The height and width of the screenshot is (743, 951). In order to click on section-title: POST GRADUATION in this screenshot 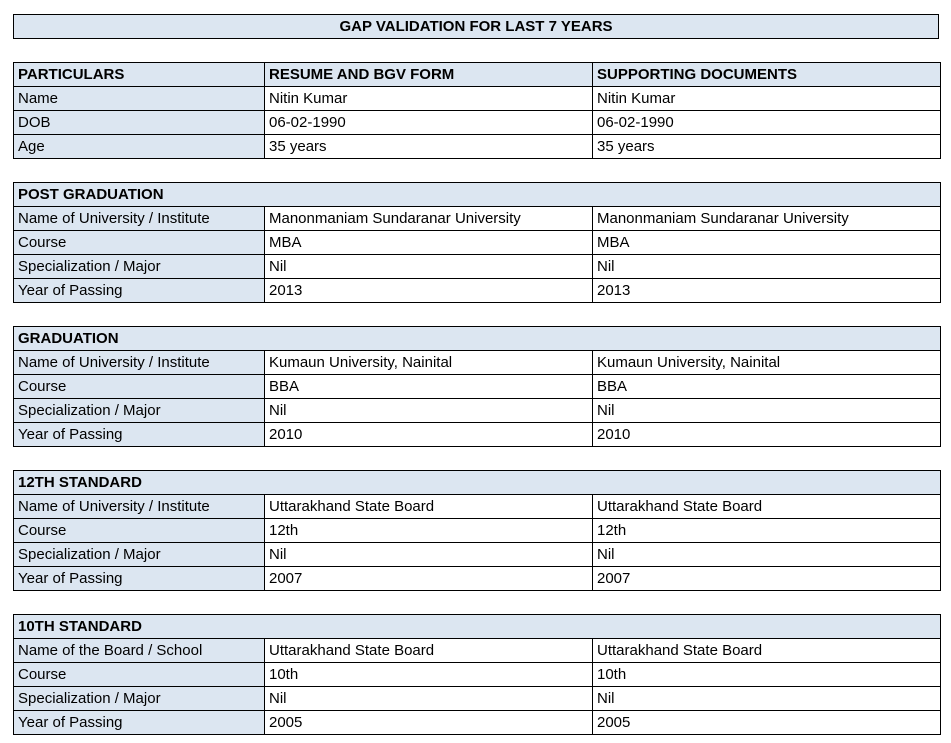, I will do `click(477, 194)`.